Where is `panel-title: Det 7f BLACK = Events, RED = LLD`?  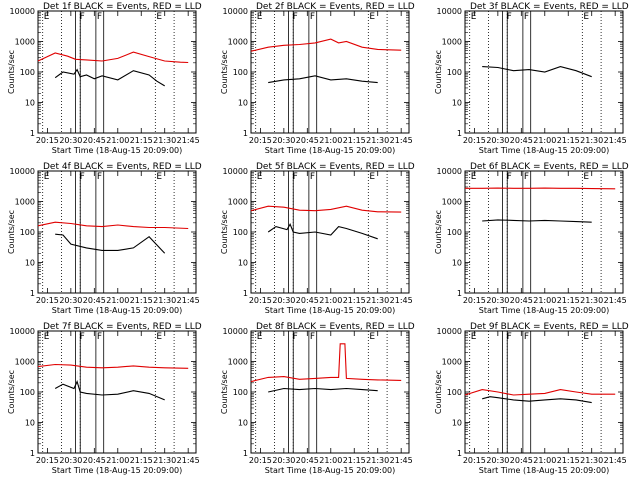
panel-title: Det 7f BLACK = Events, RED = LLD is located at coordinates (122, 327).